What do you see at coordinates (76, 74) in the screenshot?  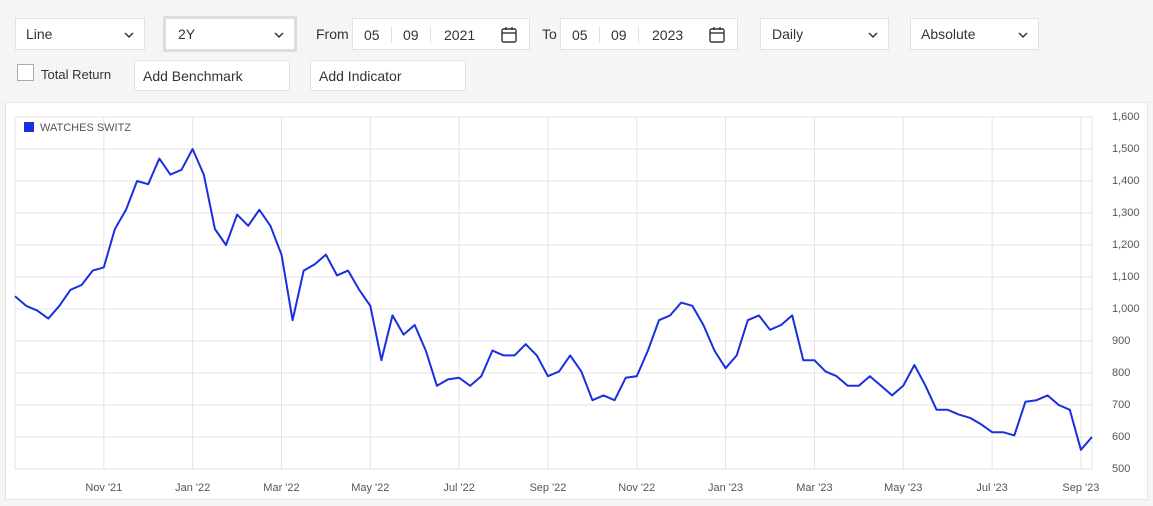 I see `checkbox-label: Total Return` at bounding box center [76, 74].